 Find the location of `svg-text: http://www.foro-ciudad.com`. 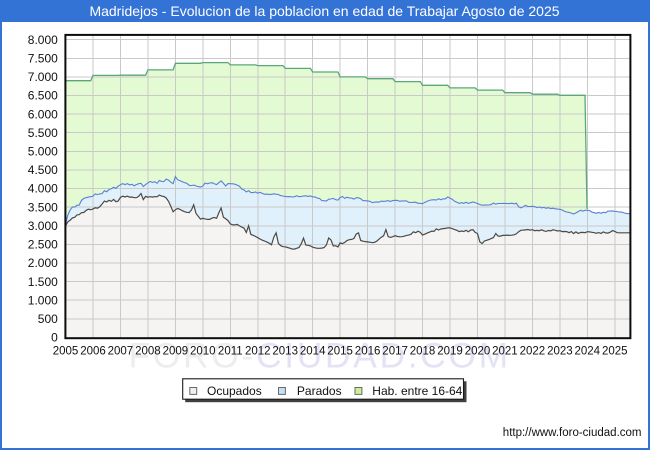

svg-text: http://www.foro-ciudad.com is located at coordinates (572, 433).